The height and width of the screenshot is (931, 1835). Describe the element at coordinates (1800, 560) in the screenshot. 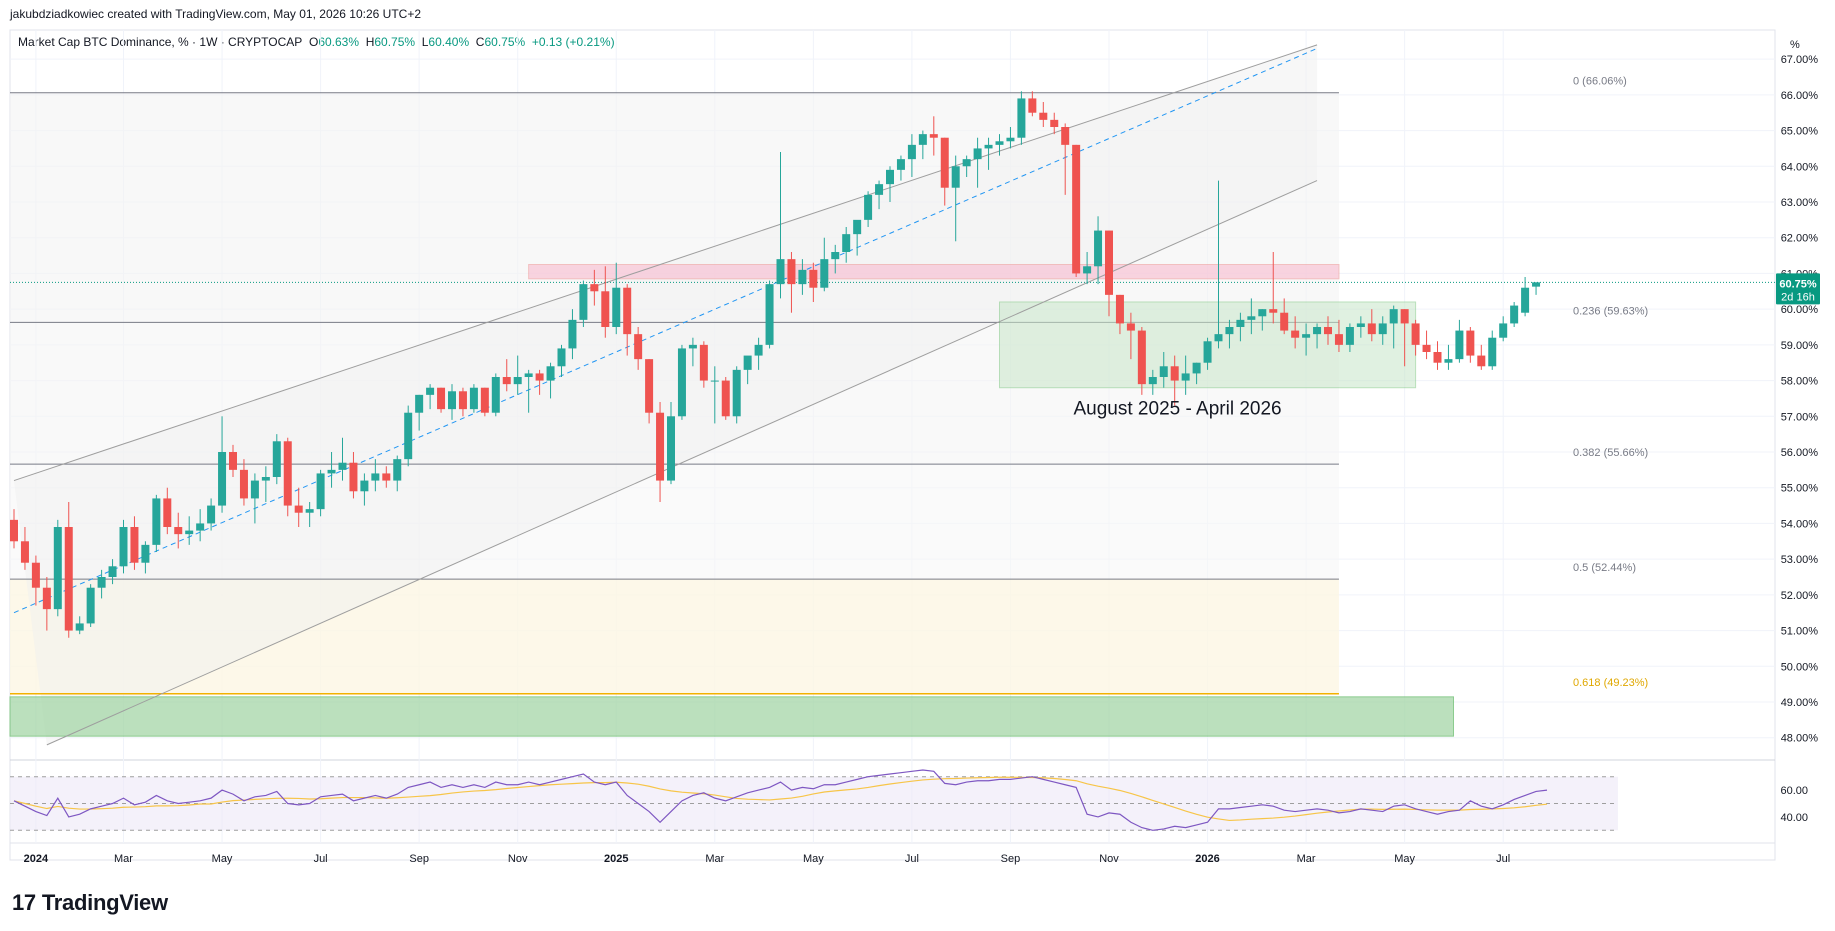

I see `price-tick-label: 53.00%` at that location.